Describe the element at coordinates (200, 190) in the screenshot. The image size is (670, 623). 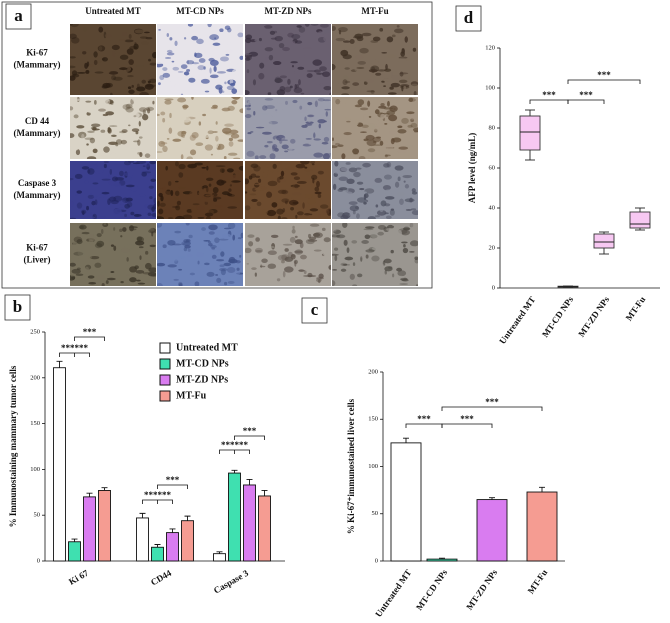
I see `micrograph-texture` at that location.